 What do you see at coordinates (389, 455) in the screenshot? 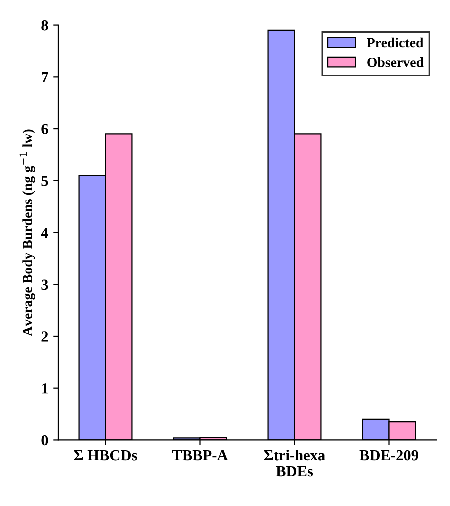
I see `x-tick-label: BDE-209` at bounding box center [389, 455].